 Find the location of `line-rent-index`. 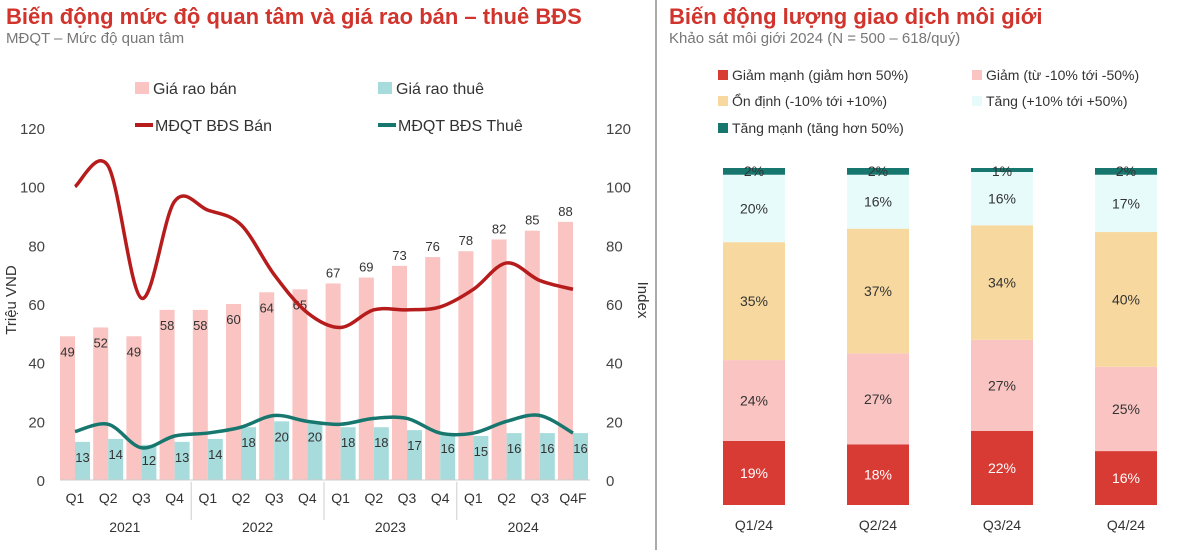

line-rent-index is located at coordinates (324, 431).